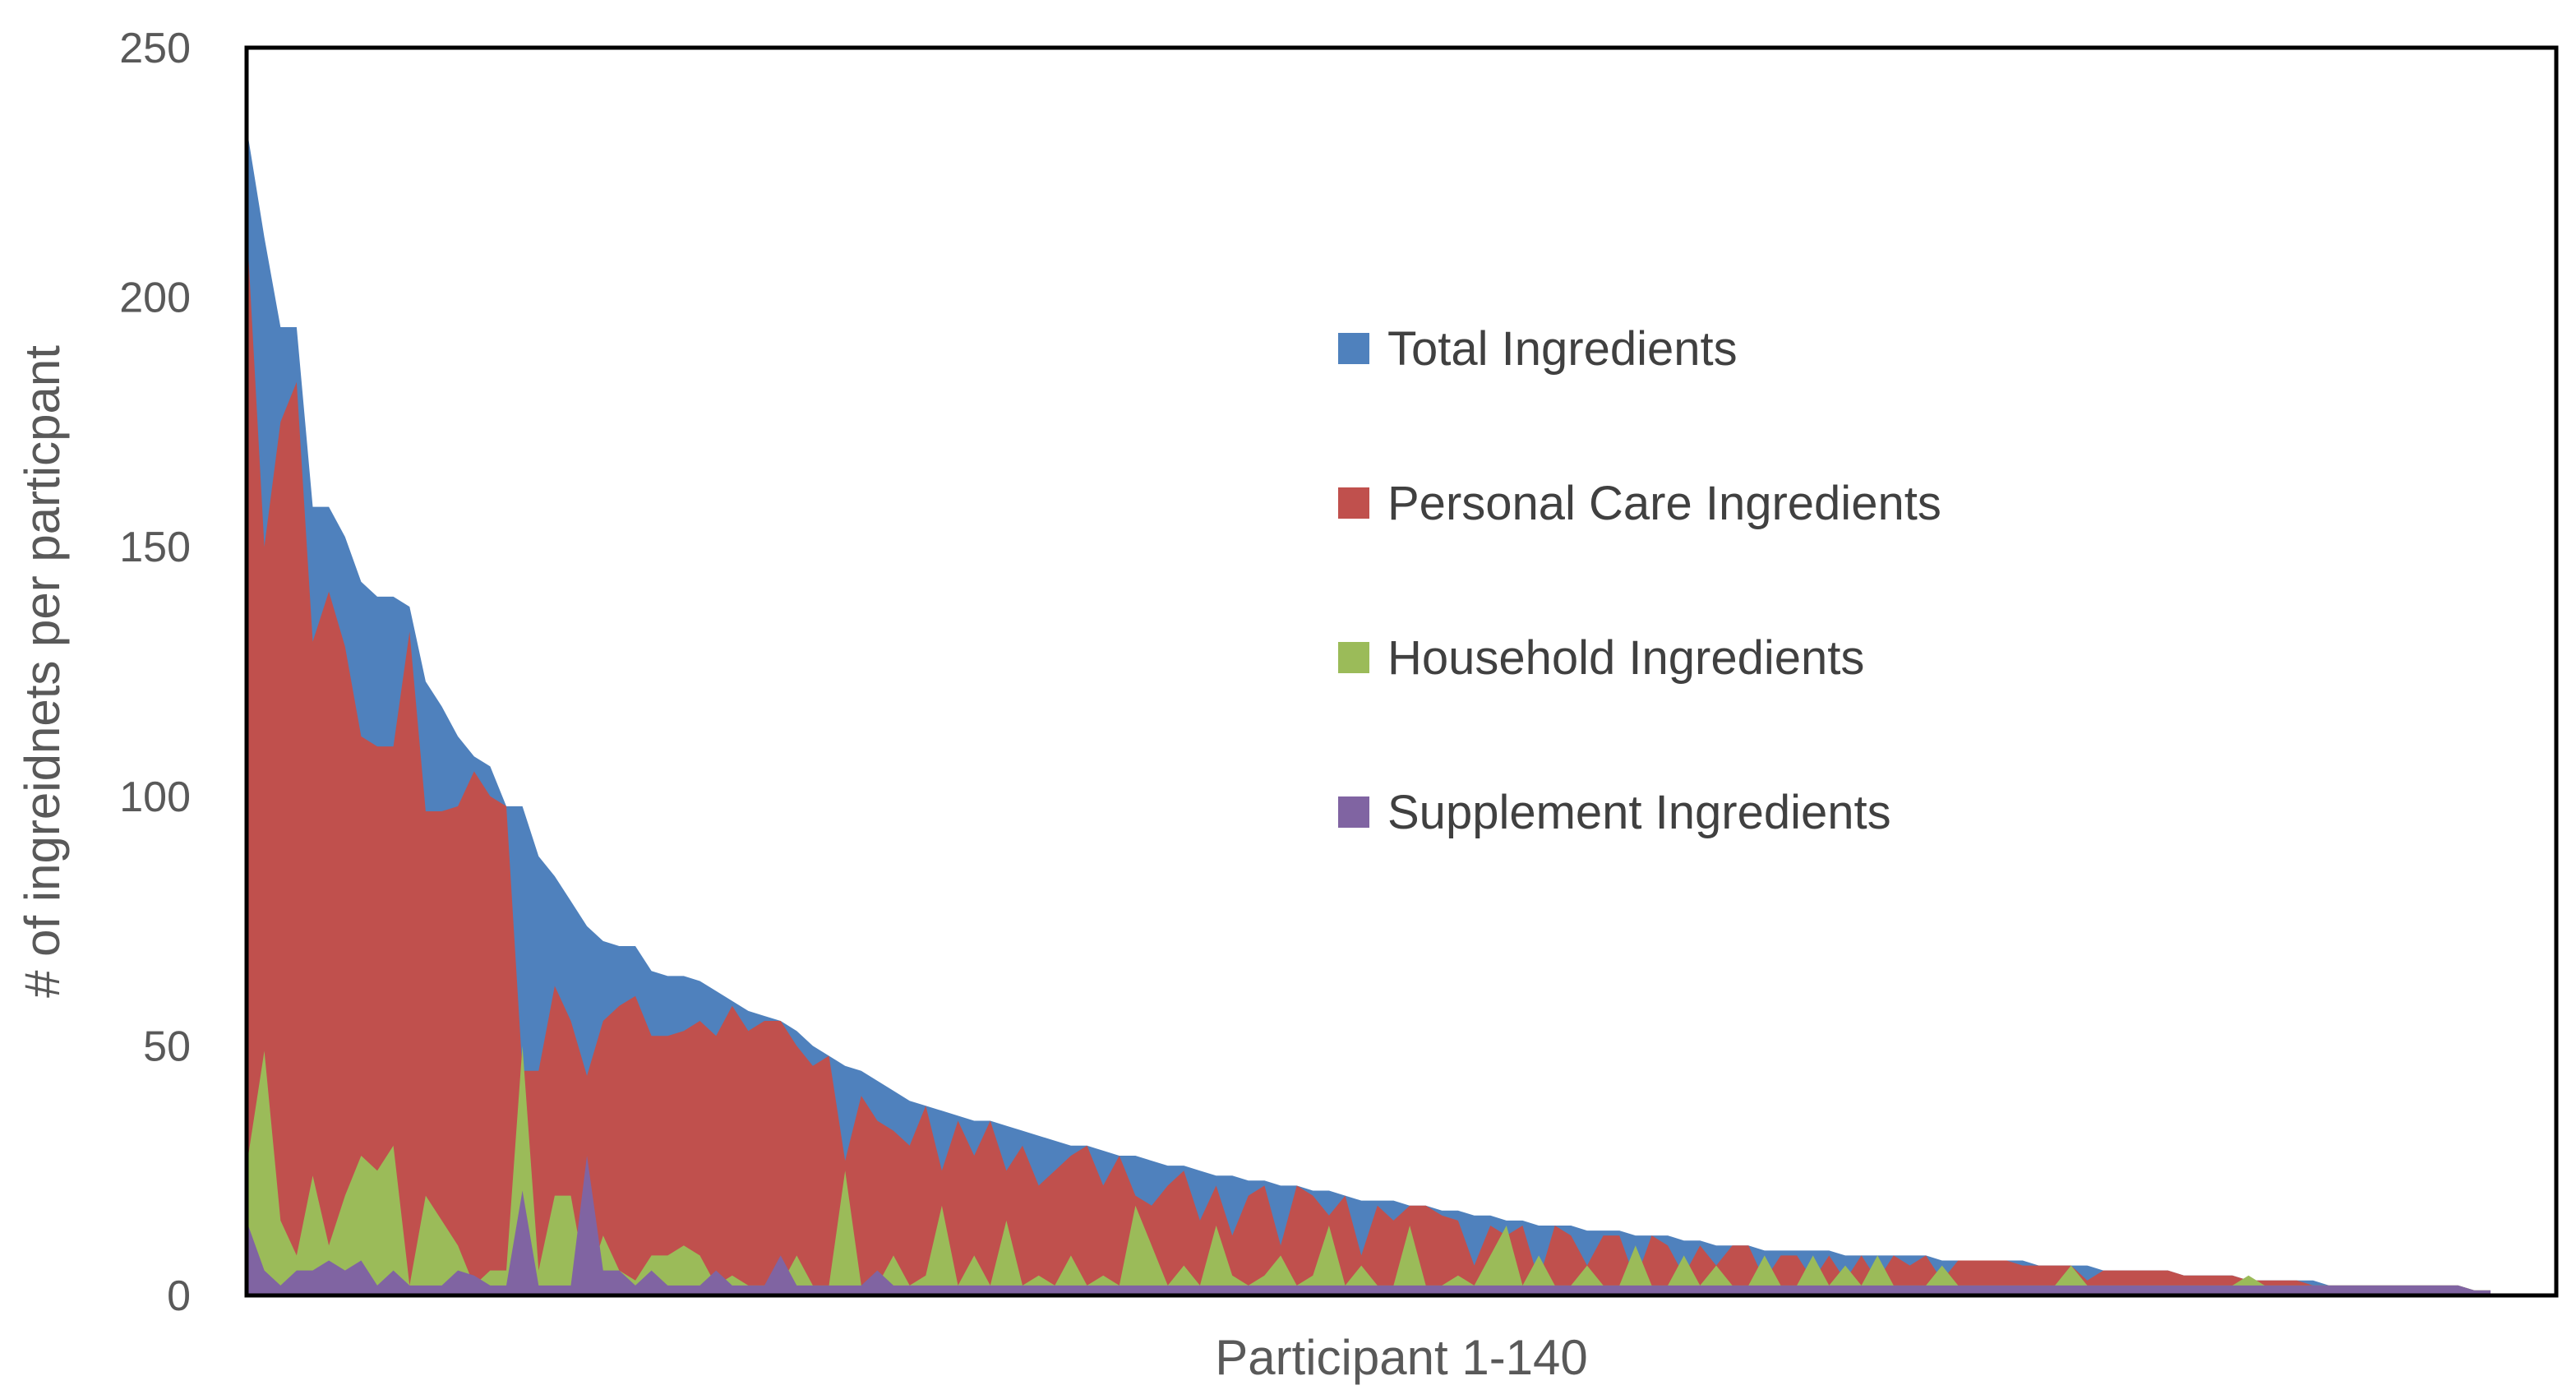 The image size is (2576, 1399). What do you see at coordinates (1639, 812) in the screenshot?
I see `legend-label-3: Supplement Ingredients` at bounding box center [1639, 812].